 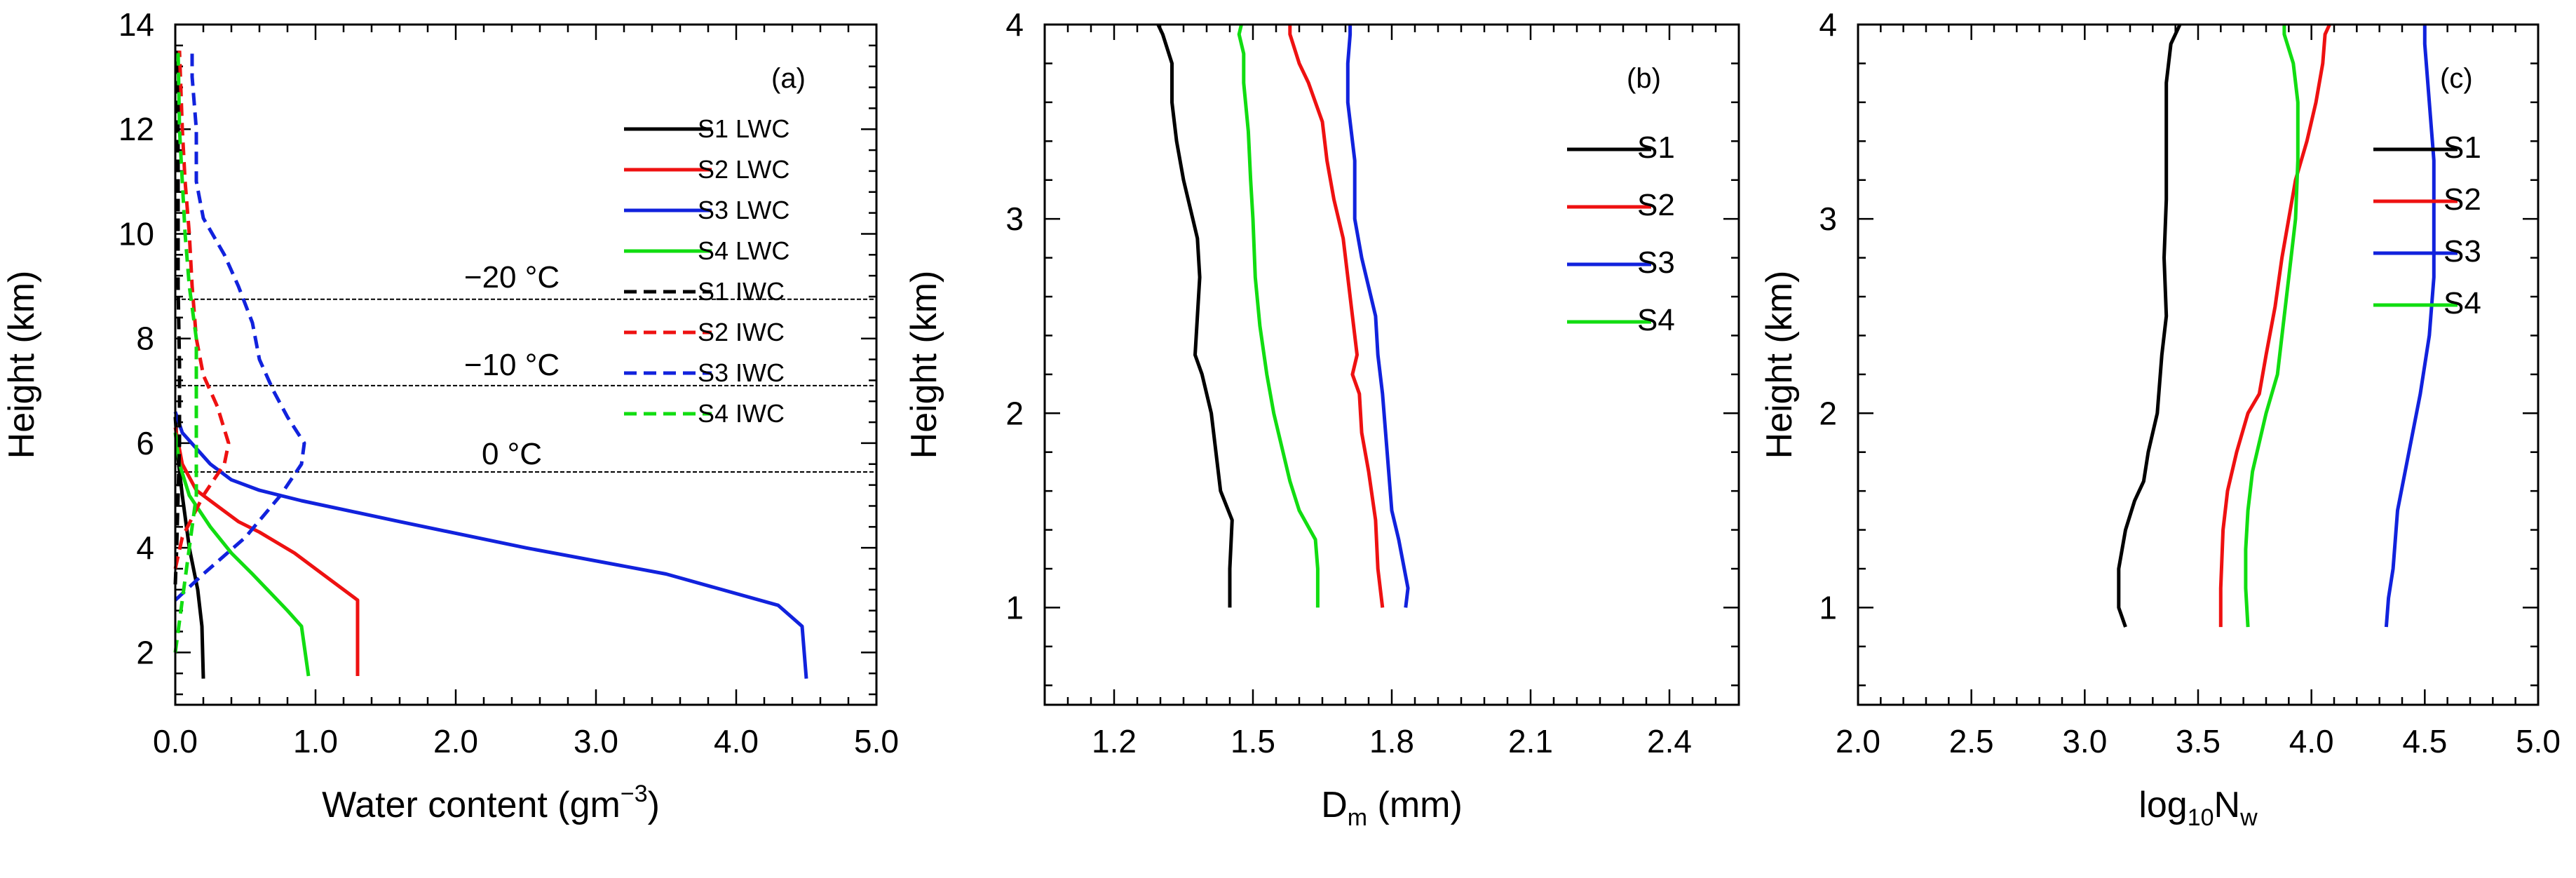 I want to click on legend-label-s1-lwc: S1 LWC, so click(x=743, y=128).